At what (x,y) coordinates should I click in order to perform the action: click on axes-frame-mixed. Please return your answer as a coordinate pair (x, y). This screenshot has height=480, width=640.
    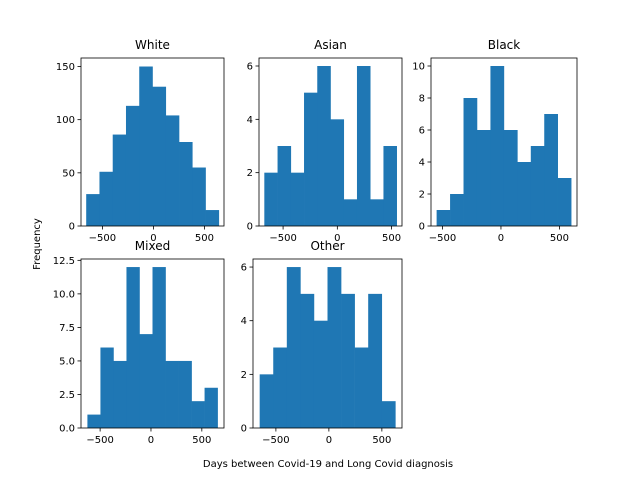
    Looking at the image, I should click on (152, 343).